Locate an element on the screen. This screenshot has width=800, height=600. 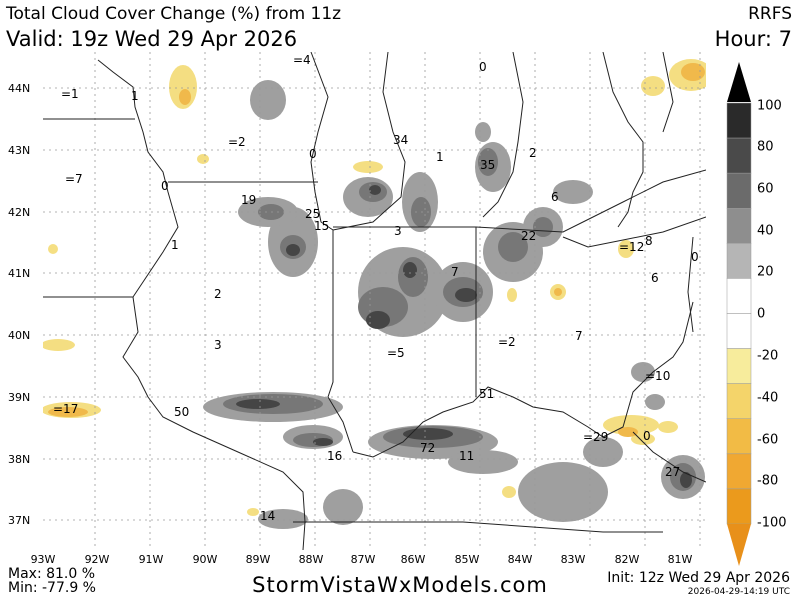
value-label: 14 is located at coordinates (267, 516).